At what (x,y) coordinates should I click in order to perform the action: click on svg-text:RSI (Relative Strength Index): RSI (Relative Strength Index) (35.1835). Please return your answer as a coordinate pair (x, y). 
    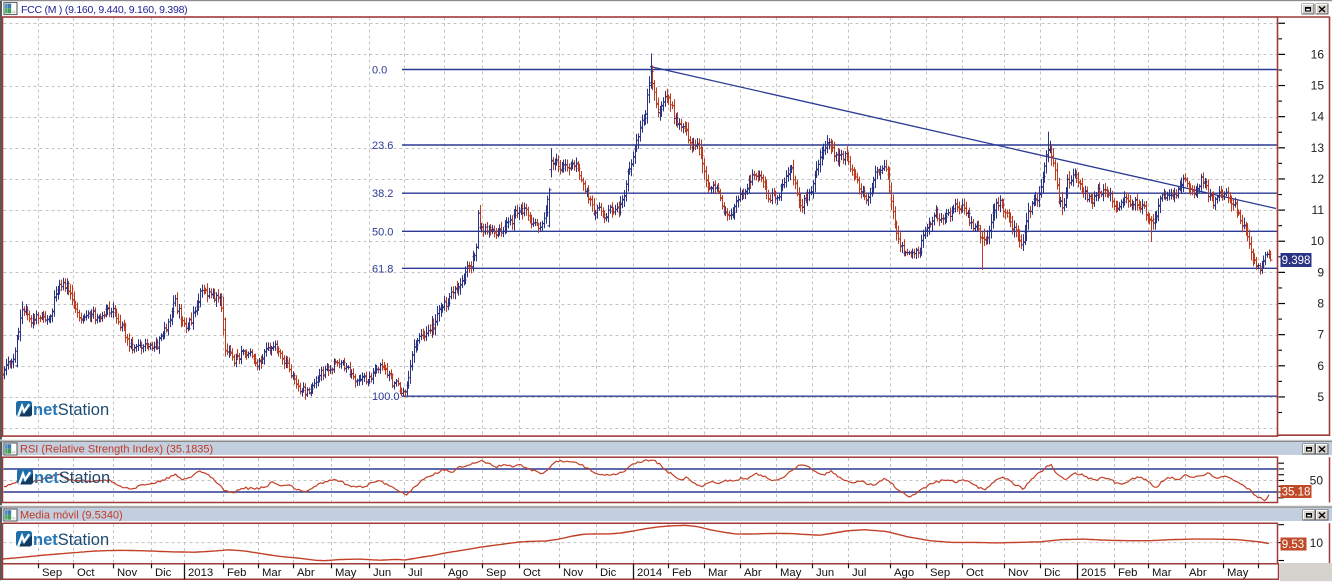
    Looking at the image, I should click on (116, 450).